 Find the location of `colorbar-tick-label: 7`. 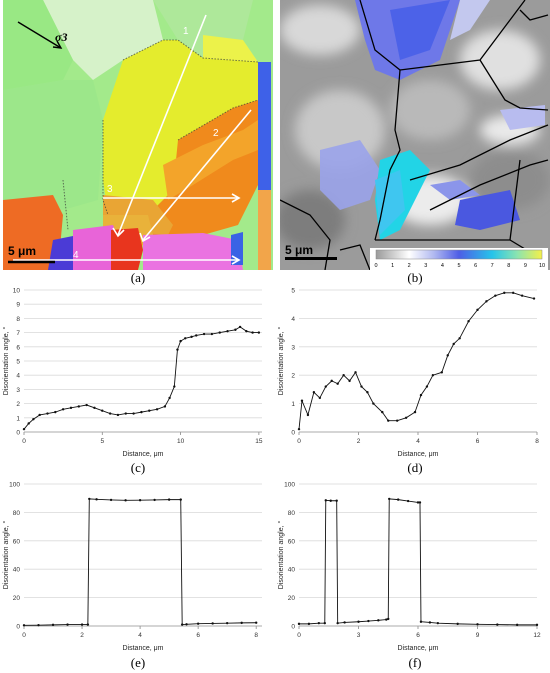

colorbar-tick-label: 7 is located at coordinates (492, 266).